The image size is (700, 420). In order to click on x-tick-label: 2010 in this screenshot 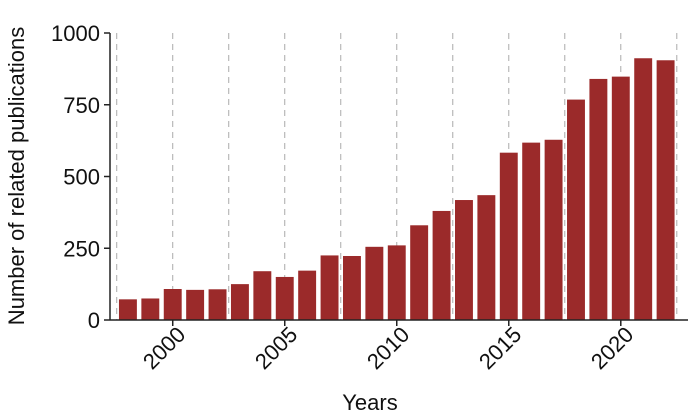, I will do `click(388, 348)`.